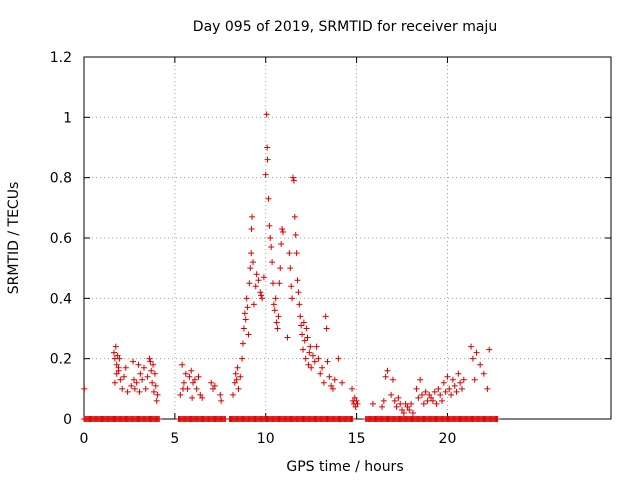 The height and width of the screenshot is (480, 640). Describe the element at coordinates (61, 299) in the screenshot. I see `y-tick-label: 0.4` at that location.